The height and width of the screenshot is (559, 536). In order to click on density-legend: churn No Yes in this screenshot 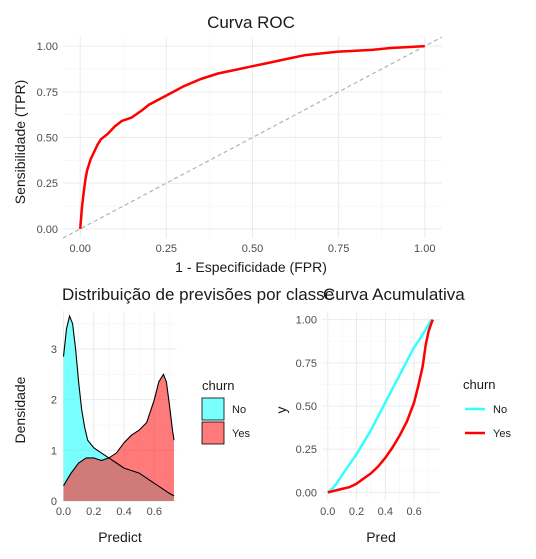, I will do `click(226, 411)`.